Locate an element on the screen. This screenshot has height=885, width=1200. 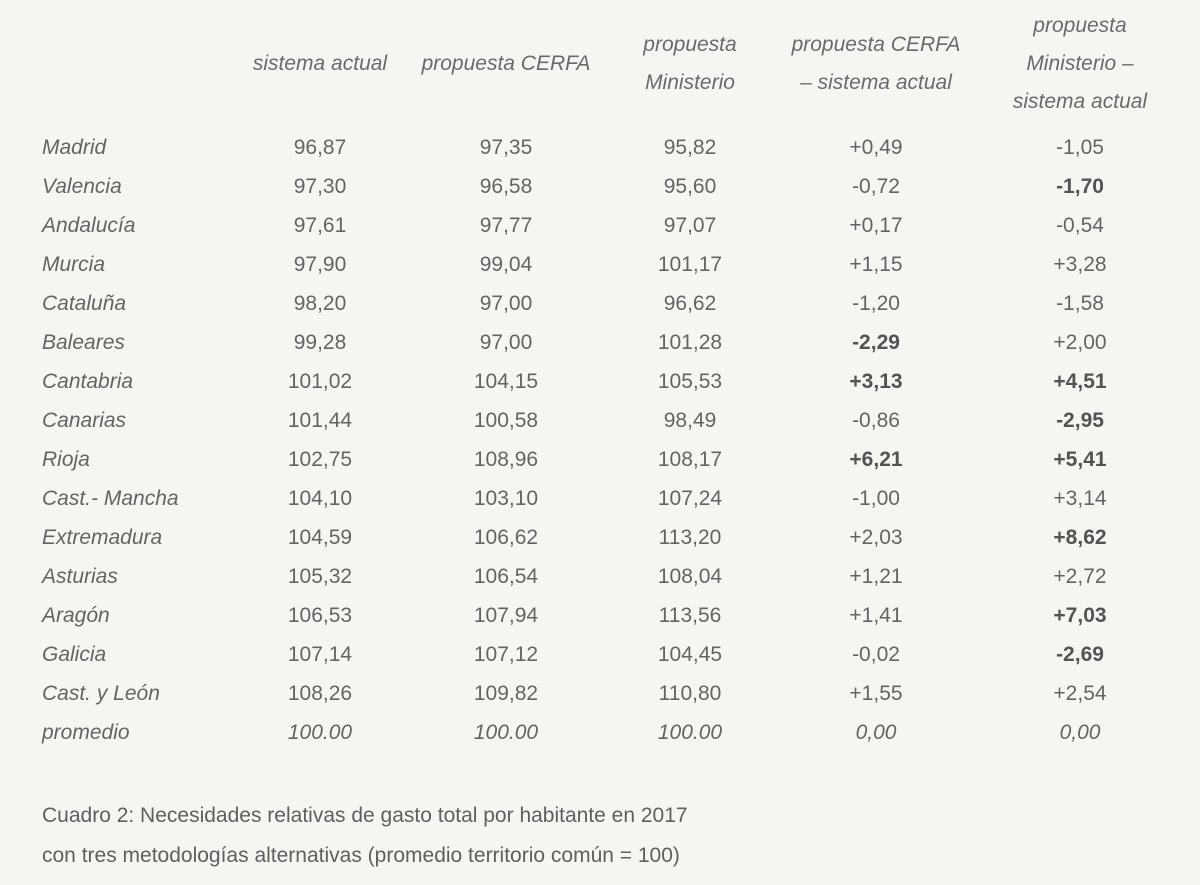
value-cell: 105,53 is located at coordinates (690, 381).